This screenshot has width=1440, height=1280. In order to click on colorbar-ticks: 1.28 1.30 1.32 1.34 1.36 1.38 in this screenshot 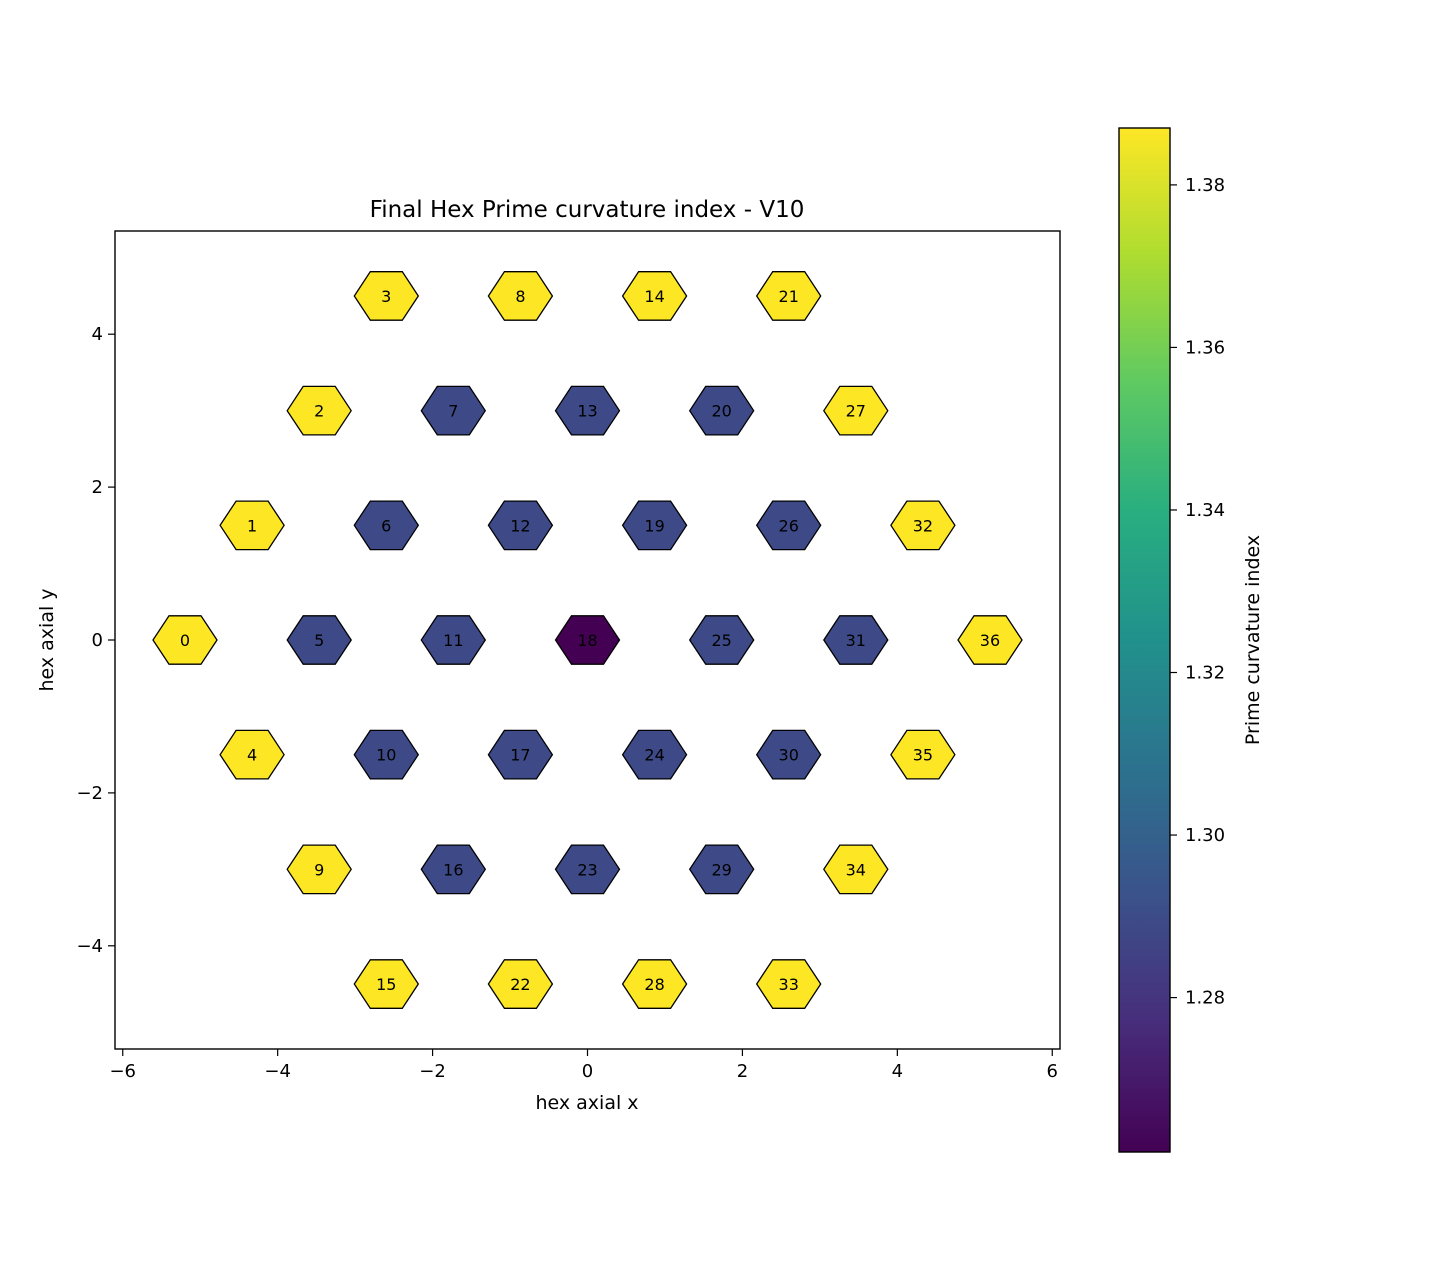, I will do `click(1197, 592)`.